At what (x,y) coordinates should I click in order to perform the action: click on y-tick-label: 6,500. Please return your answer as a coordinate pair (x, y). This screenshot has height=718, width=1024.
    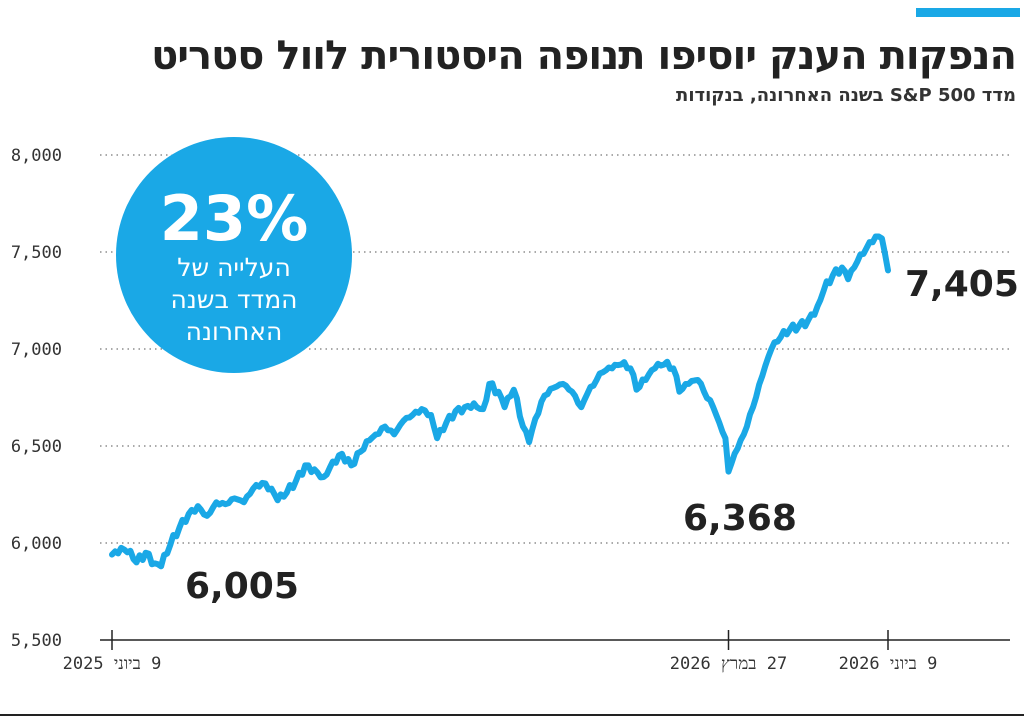
    Looking at the image, I should click on (36, 447).